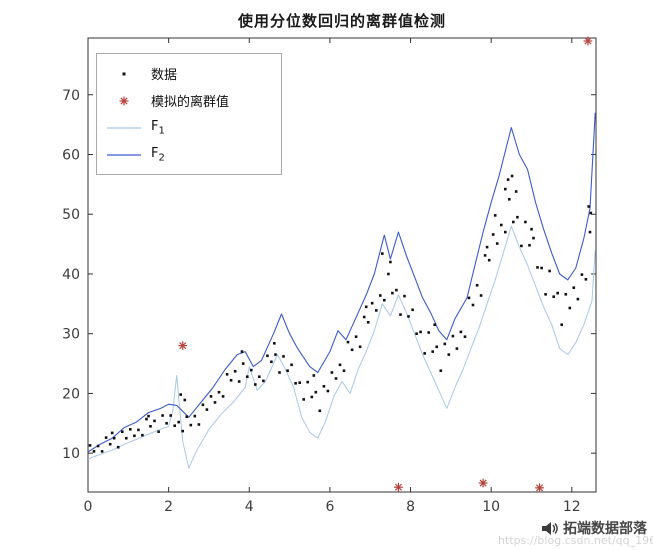 The height and width of the screenshot is (550, 653). I want to click on x-tick-label: 10, so click(491, 507).